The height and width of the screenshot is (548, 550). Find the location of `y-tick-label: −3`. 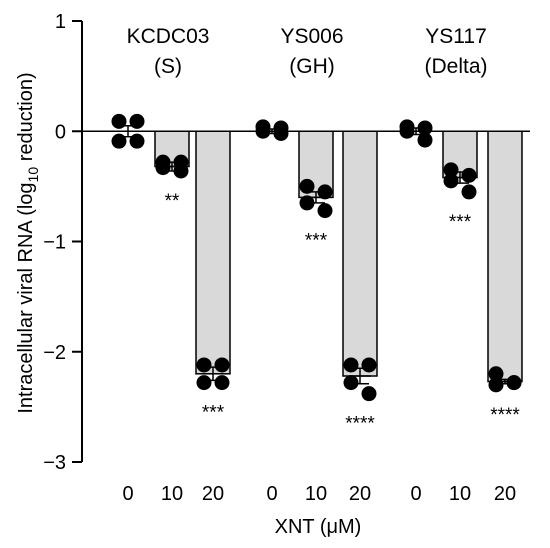

y-tick-label: −3 is located at coordinates (54, 463).